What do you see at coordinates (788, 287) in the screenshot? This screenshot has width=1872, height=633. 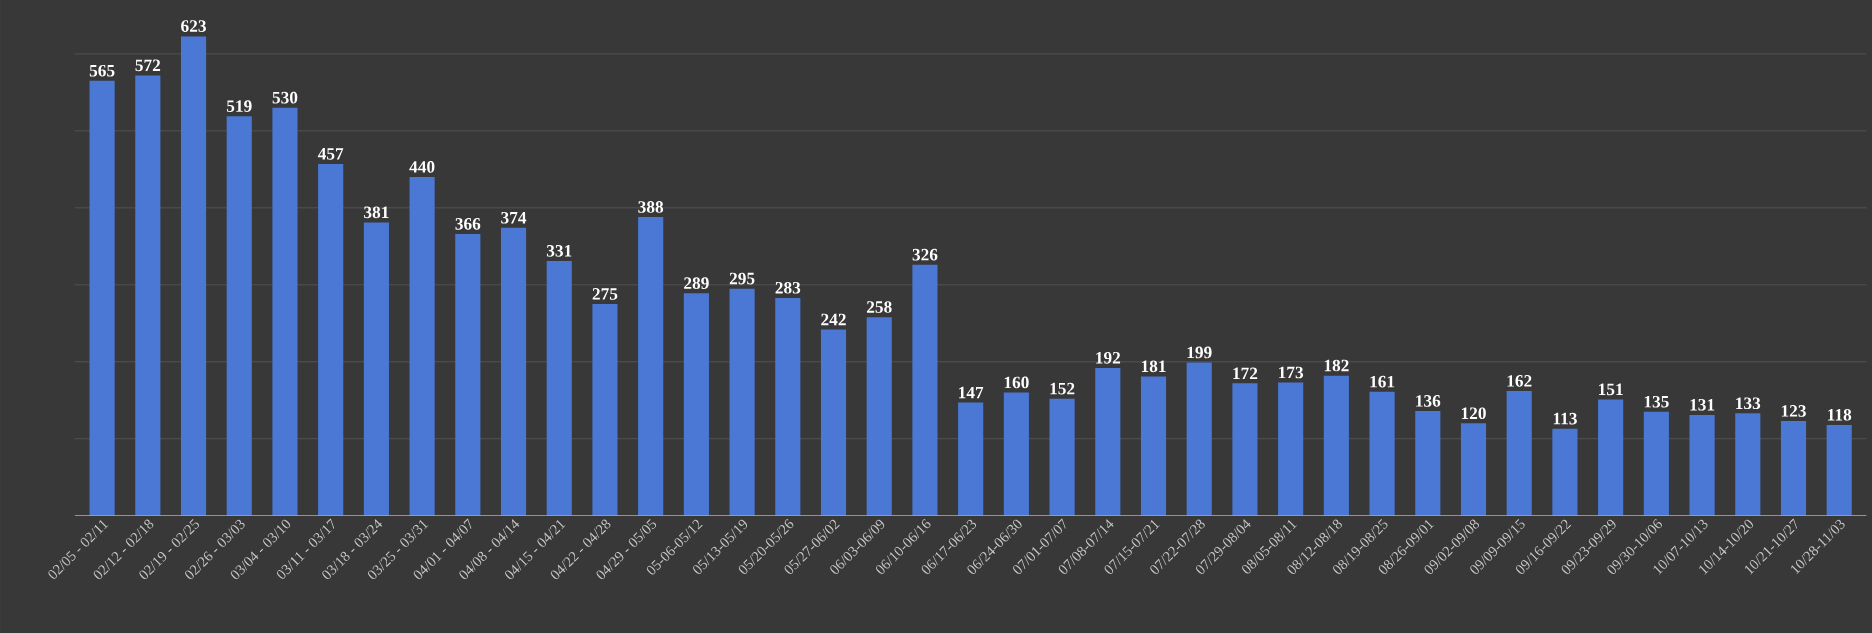 I see `data-label: 283` at bounding box center [788, 287].